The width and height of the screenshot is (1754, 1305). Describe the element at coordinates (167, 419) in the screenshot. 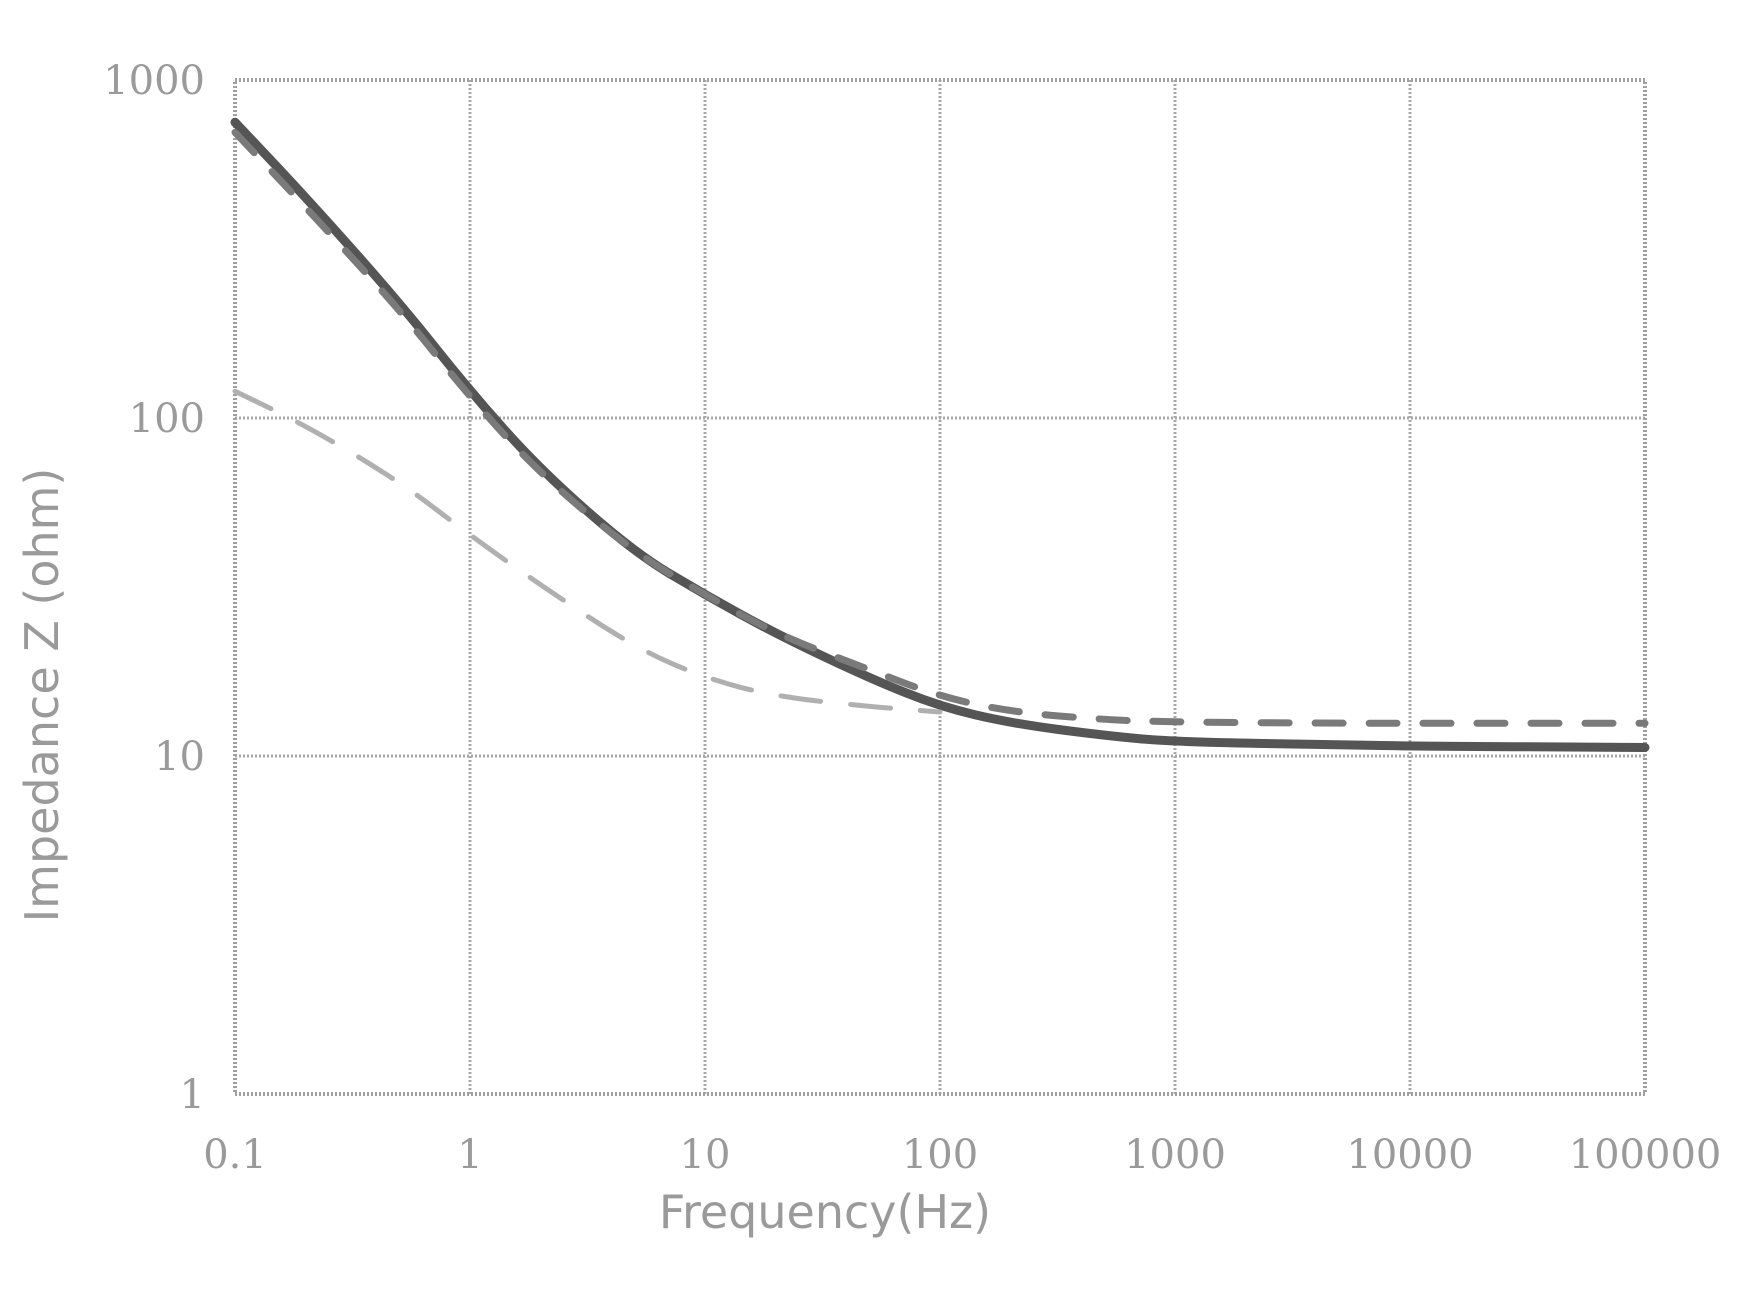

I see `y-tick-label: 100` at that location.